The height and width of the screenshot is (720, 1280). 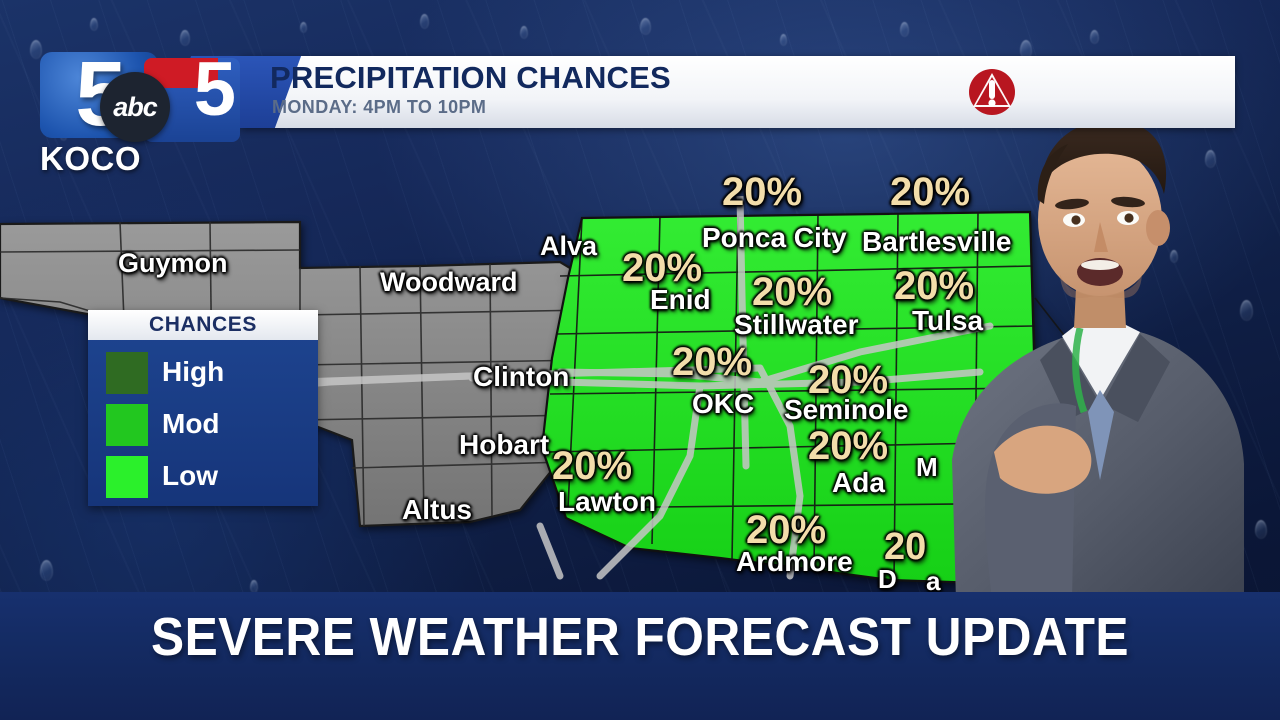 What do you see at coordinates (794, 561) in the screenshot?
I see `city-label-ardmore: Ardmore` at bounding box center [794, 561].